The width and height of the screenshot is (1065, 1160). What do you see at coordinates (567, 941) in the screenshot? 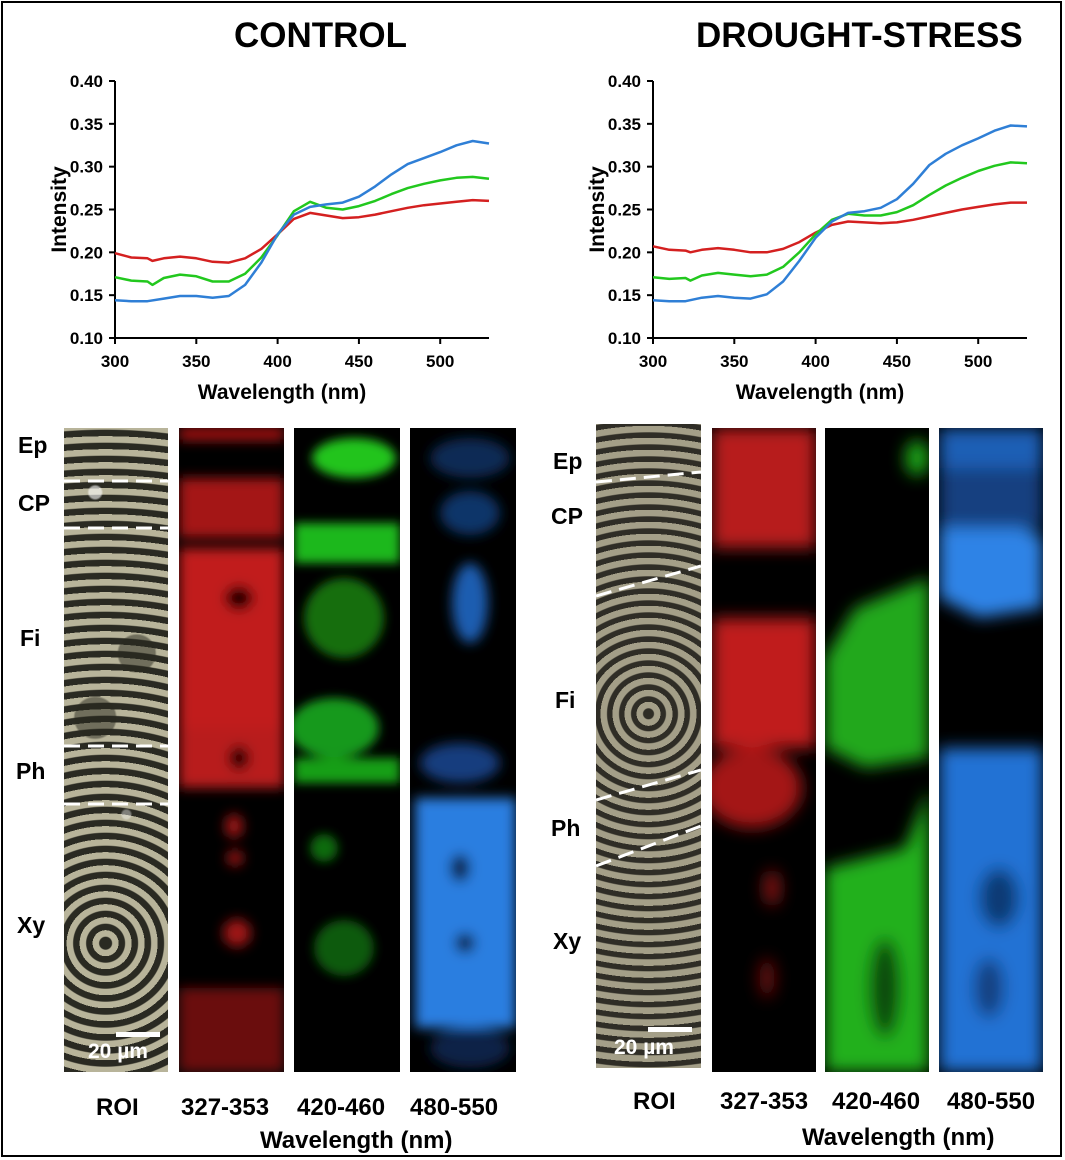
I see `drought-region-label-xy: Xy` at bounding box center [567, 941].